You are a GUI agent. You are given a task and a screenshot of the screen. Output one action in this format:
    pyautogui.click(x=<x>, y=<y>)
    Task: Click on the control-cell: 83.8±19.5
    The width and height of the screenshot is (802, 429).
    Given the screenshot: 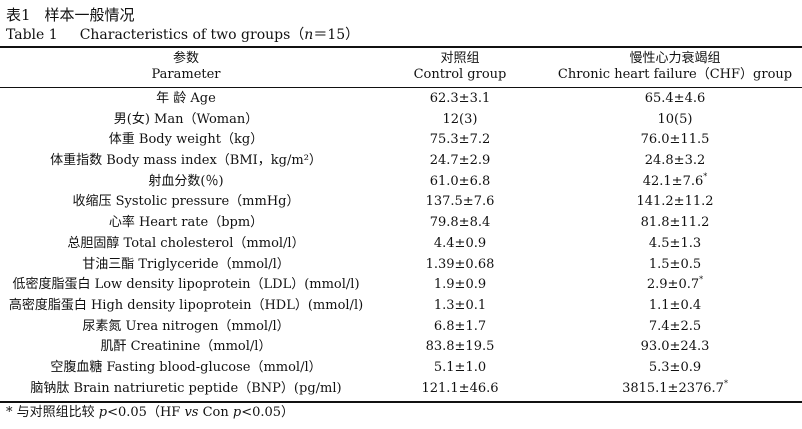 What is the action you would take?
    pyautogui.click(x=460, y=347)
    